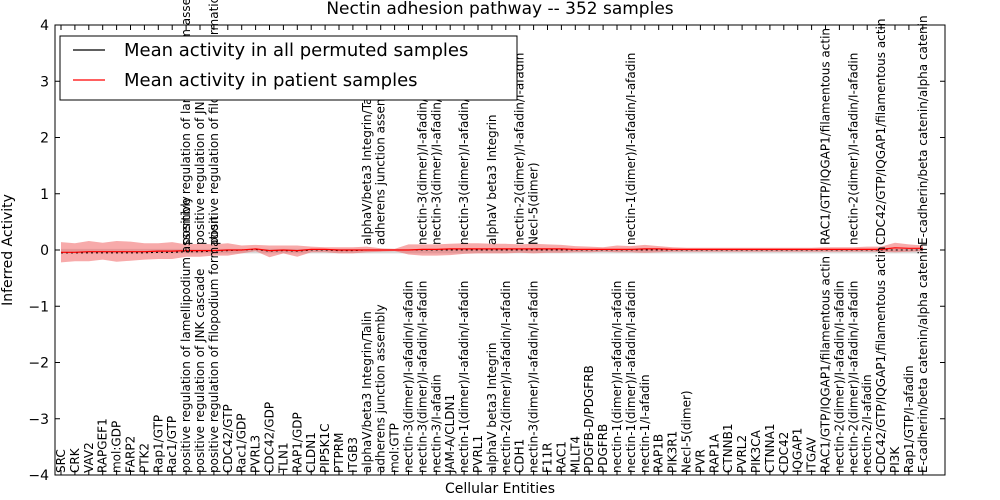  What do you see at coordinates (44, 26) in the screenshot?
I see `y-tick-label: 4` at bounding box center [44, 26].